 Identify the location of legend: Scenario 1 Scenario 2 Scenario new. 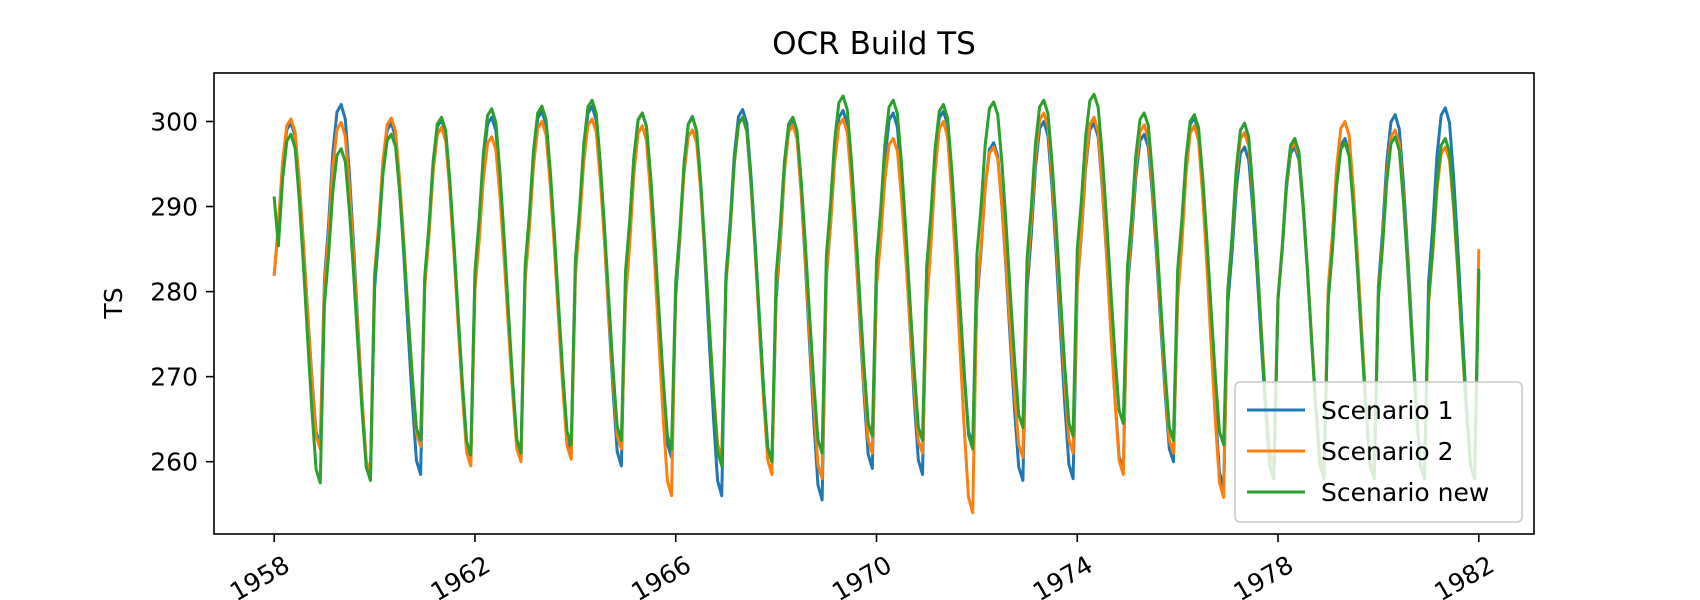
(1378, 452).